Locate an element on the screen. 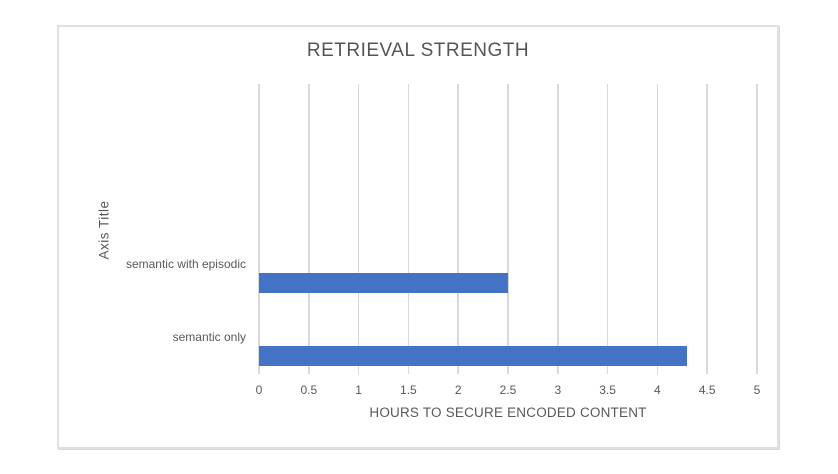  x-tick-label-2.5: 2.5 is located at coordinates (508, 390).